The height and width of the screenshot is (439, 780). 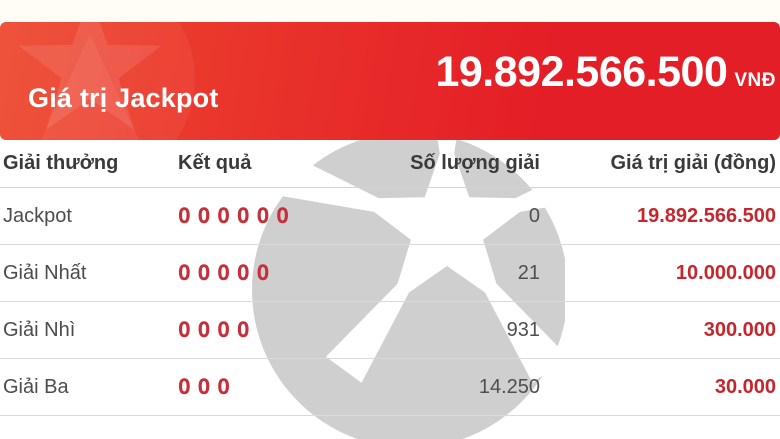 I want to click on quantity-value: 14.250, so click(x=509, y=386).